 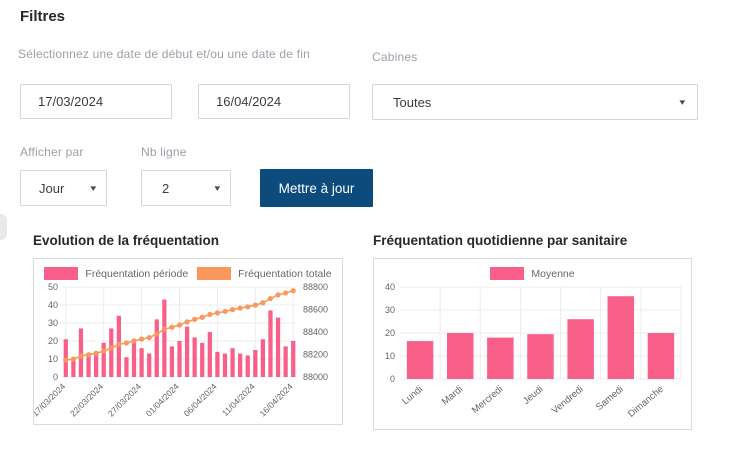 I want to click on svg-text: Lundi, so click(x=412, y=395).